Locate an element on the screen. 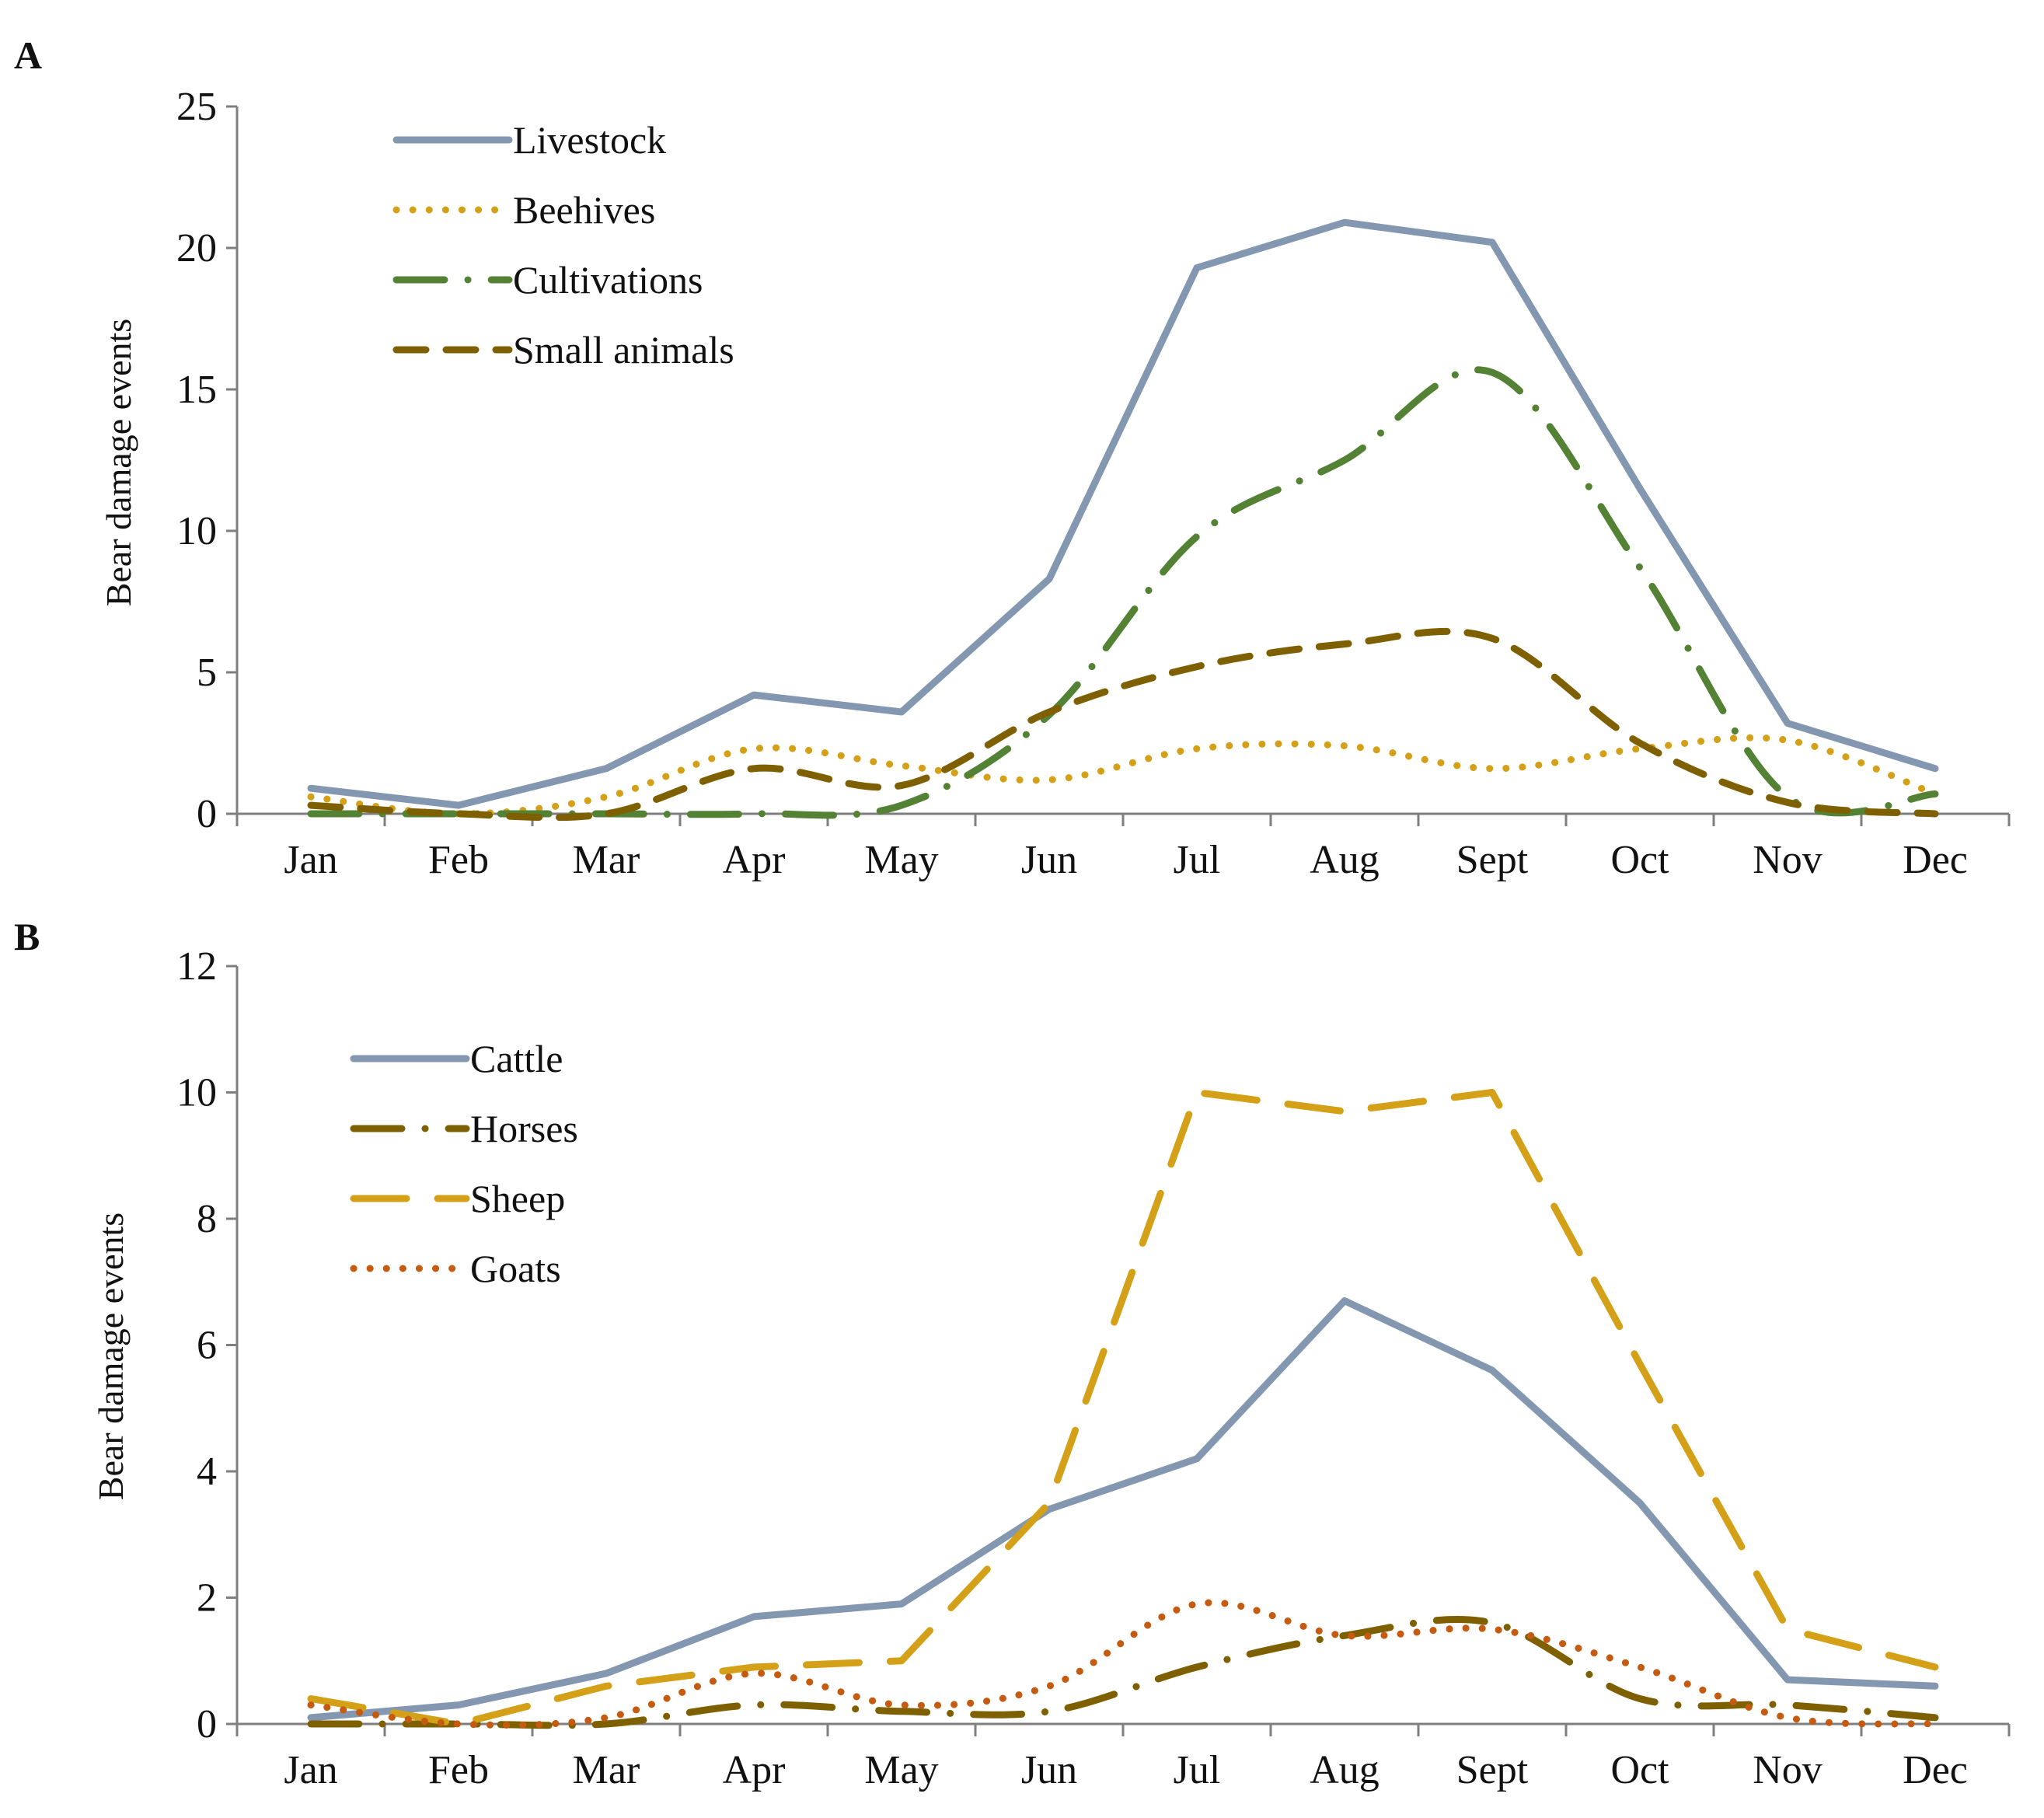 The width and height of the screenshot is (2044, 1818). panel-a-x-tick-label: Apr is located at coordinates (754, 860).